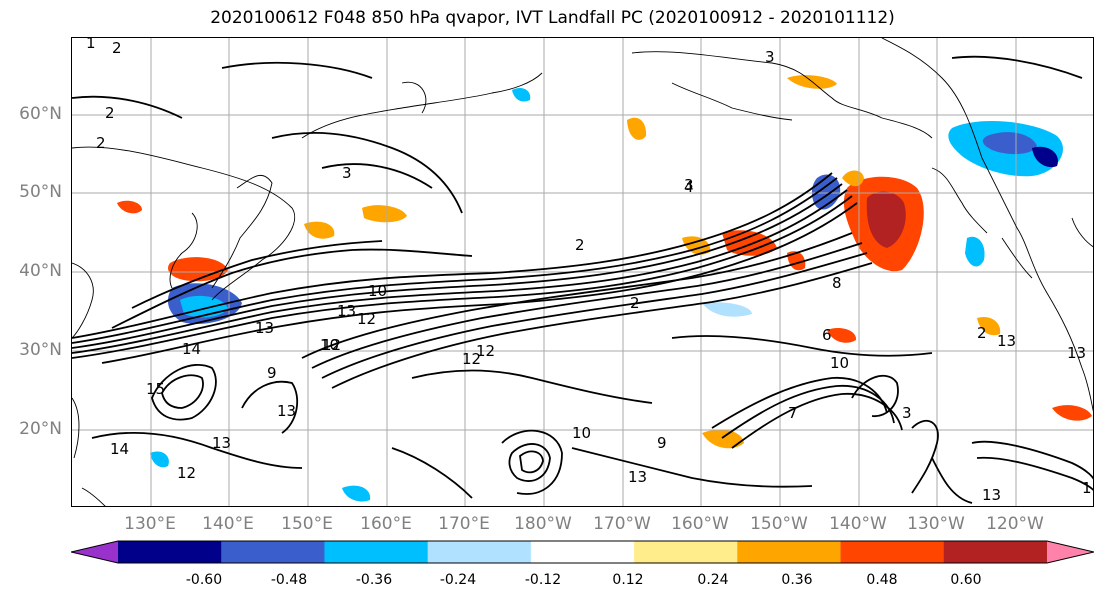  I want to click on contour-label: 4, so click(689, 187).